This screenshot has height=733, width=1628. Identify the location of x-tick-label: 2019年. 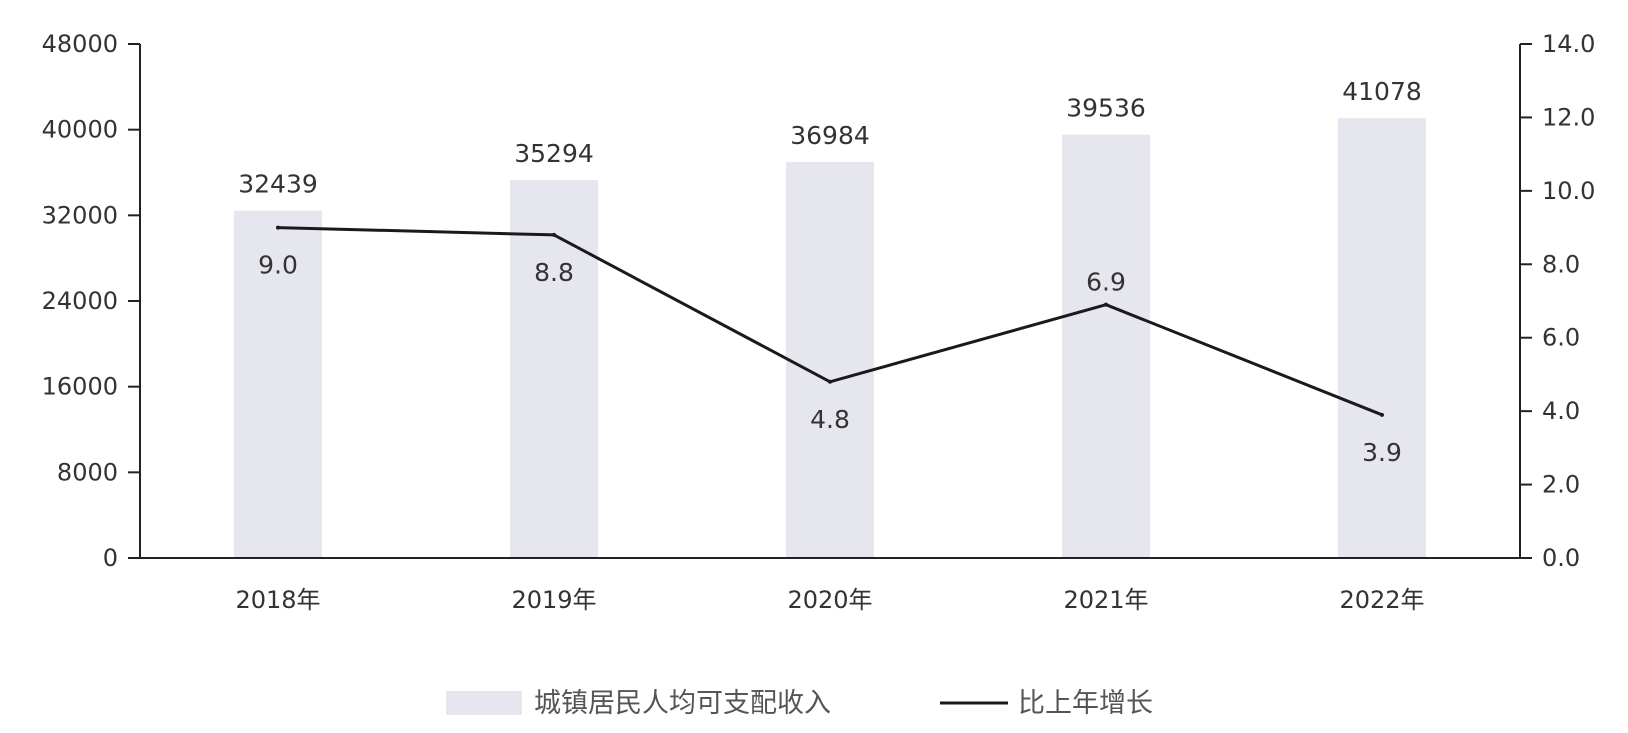
(553, 600).